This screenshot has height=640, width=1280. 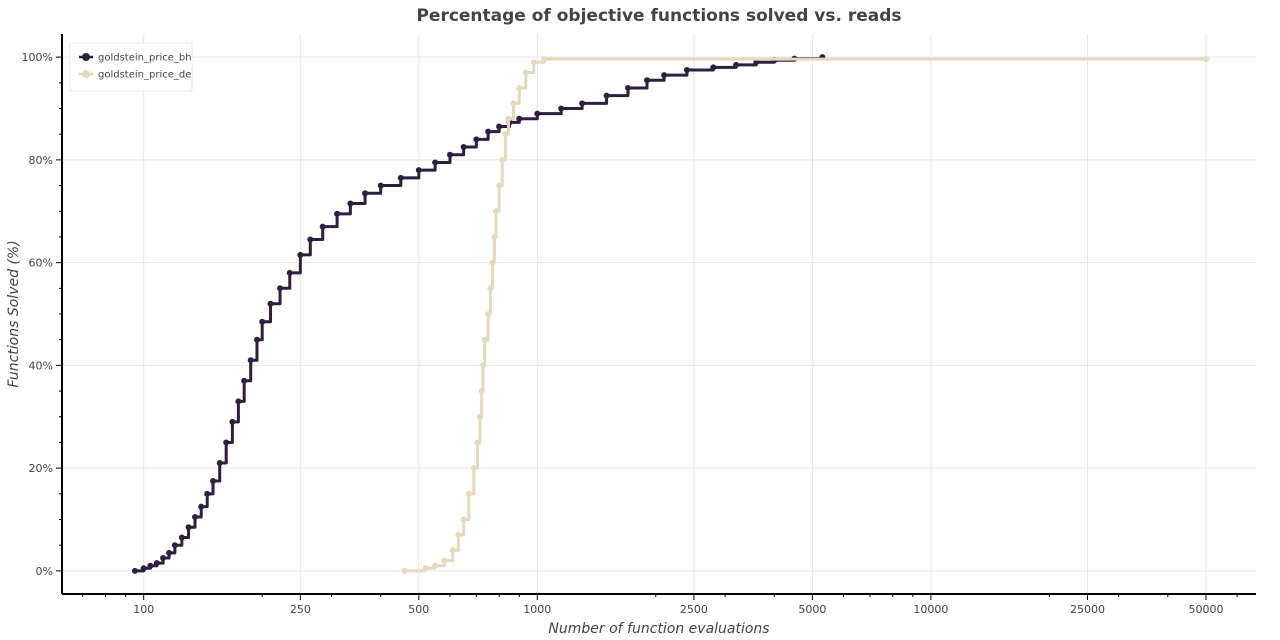 I want to click on x-tick-label: 5000, so click(x=812, y=609).